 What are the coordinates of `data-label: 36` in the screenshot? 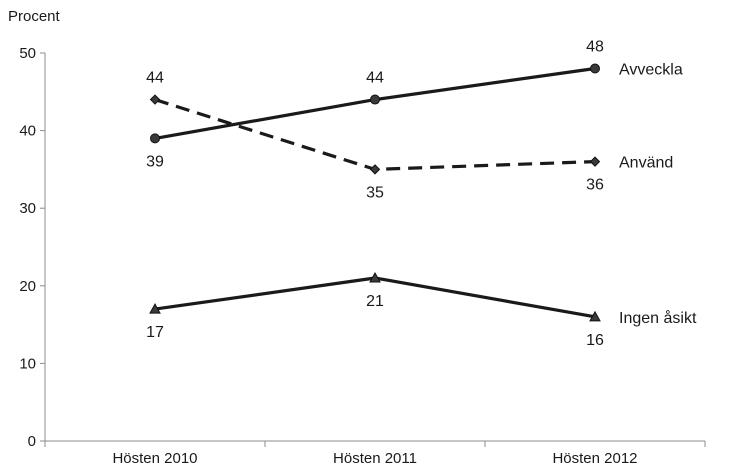 It's located at (595, 185).